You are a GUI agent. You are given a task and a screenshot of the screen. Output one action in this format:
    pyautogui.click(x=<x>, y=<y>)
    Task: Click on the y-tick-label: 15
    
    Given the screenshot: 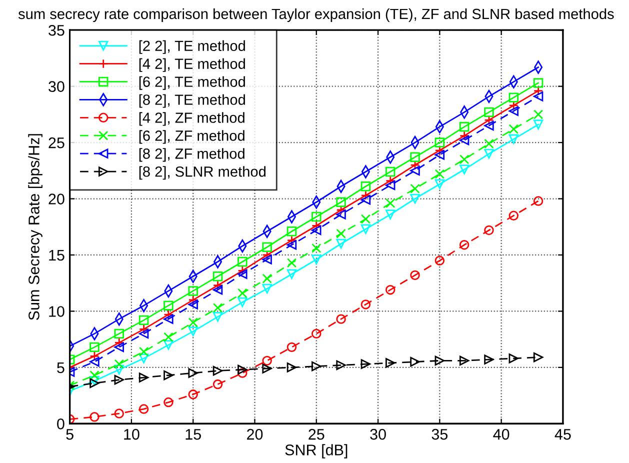 What is the action you would take?
    pyautogui.click(x=56, y=255)
    